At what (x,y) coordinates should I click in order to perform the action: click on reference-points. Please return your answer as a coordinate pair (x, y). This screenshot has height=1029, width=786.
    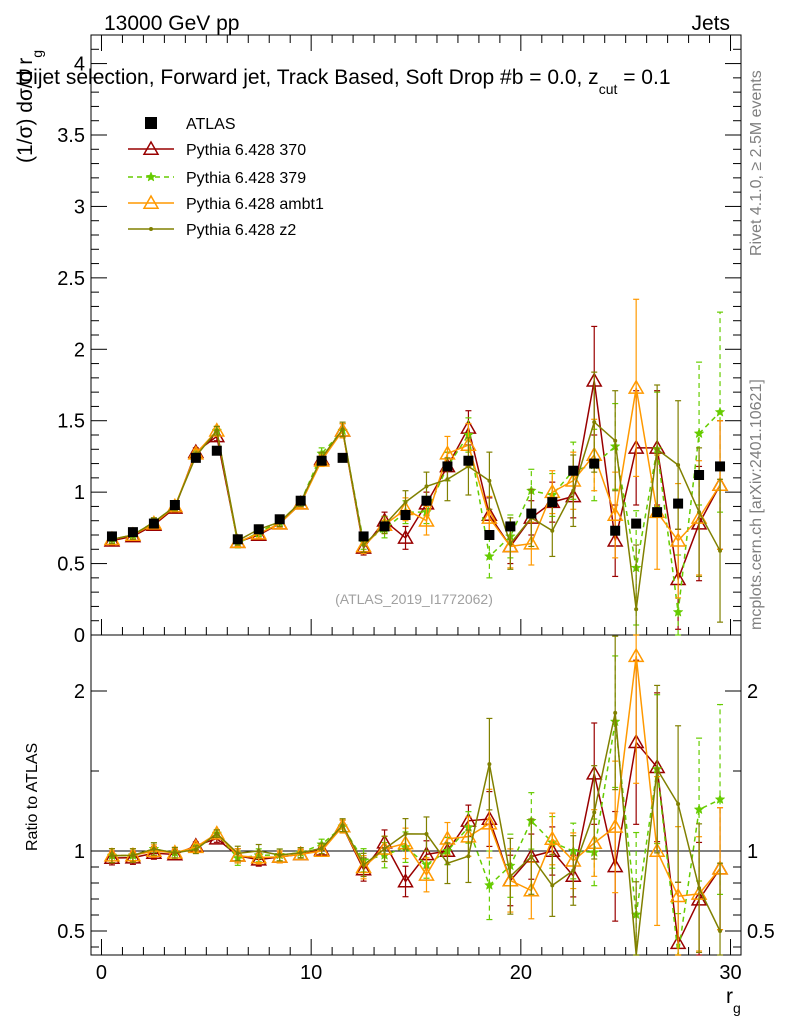
    Looking at the image, I should click on (416, 495).